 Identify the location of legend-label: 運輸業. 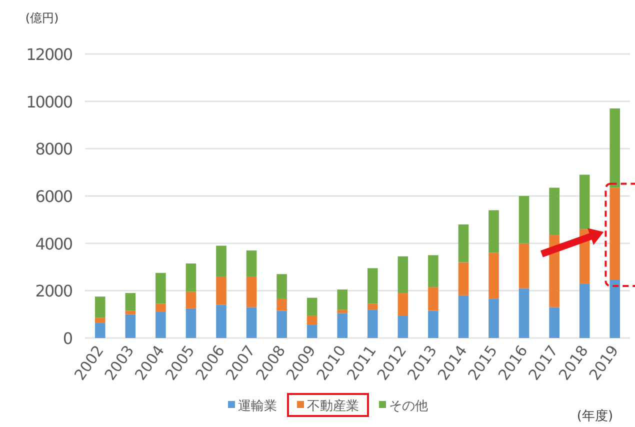
(257, 406).